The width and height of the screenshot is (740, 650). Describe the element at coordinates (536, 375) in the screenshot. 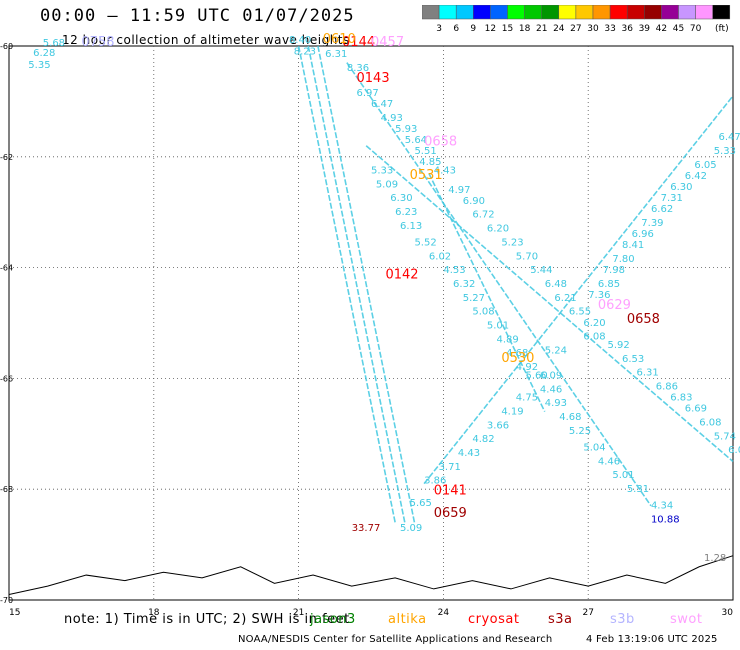

I see `swh-value-label: 5.60` at that location.